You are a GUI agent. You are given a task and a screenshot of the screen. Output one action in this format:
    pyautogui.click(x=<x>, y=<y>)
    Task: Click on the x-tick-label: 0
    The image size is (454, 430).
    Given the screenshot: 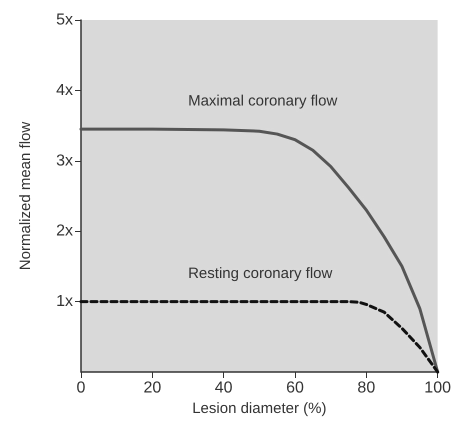 What is the action you would take?
    pyautogui.click(x=81, y=388)
    